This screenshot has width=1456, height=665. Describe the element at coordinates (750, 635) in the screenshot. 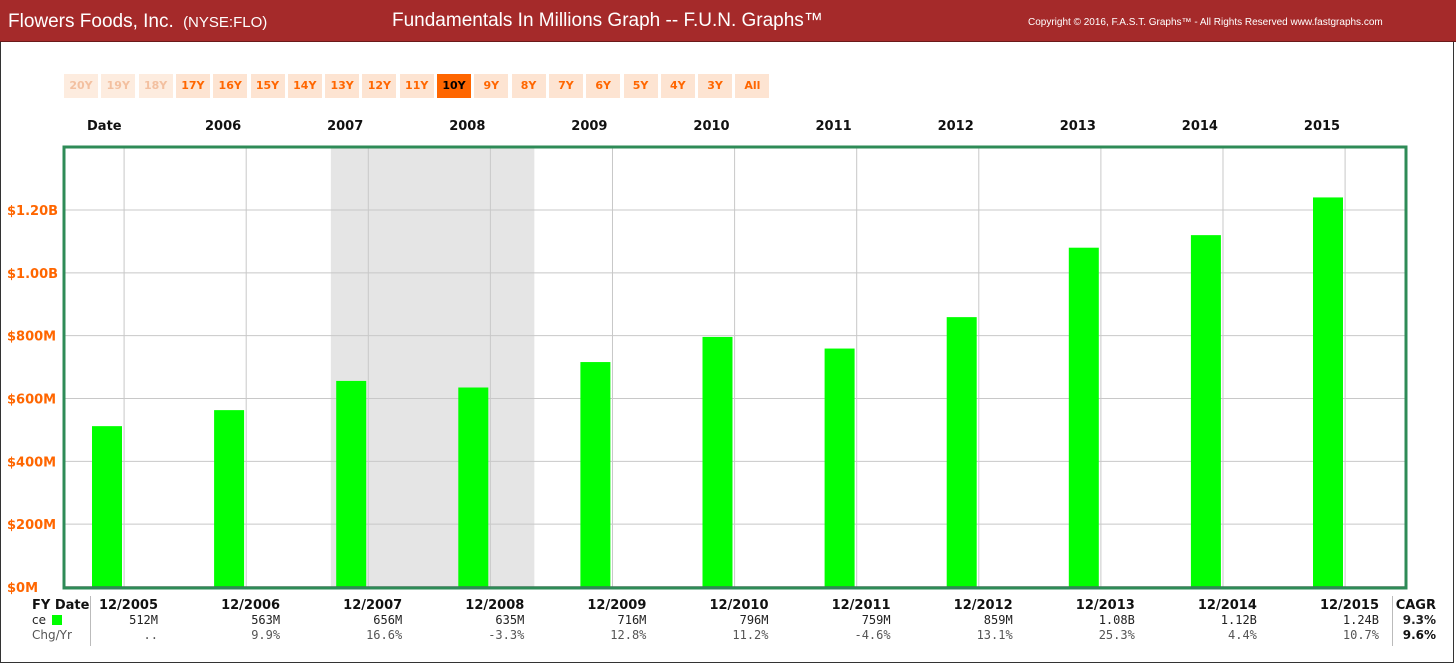

I see `chg-cell: 11.2%` at that location.